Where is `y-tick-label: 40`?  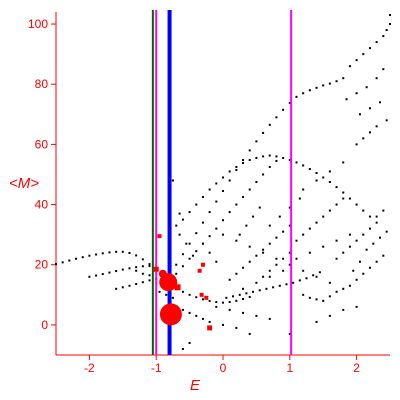
y-tick-label: 40 is located at coordinates (42, 205).